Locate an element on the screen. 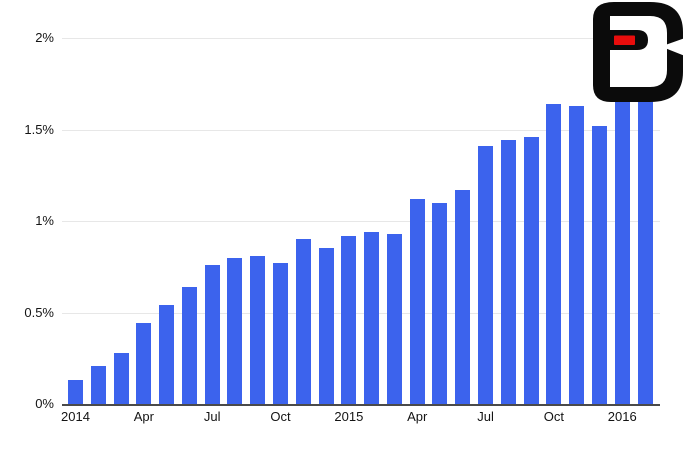 The height and width of the screenshot is (449, 688). logo-b-notch is located at coordinates (673, 47).